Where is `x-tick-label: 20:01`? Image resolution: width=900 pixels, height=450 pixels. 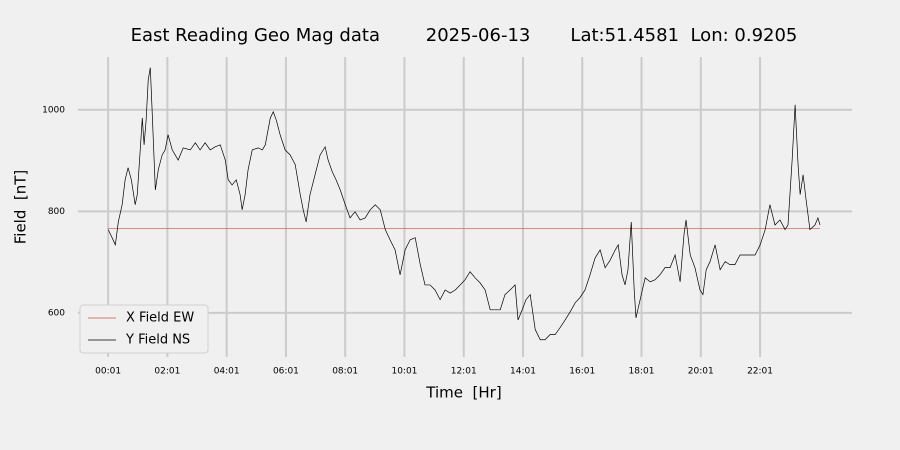 x-tick-label: 20:01 is located at coordinates (701, 372).